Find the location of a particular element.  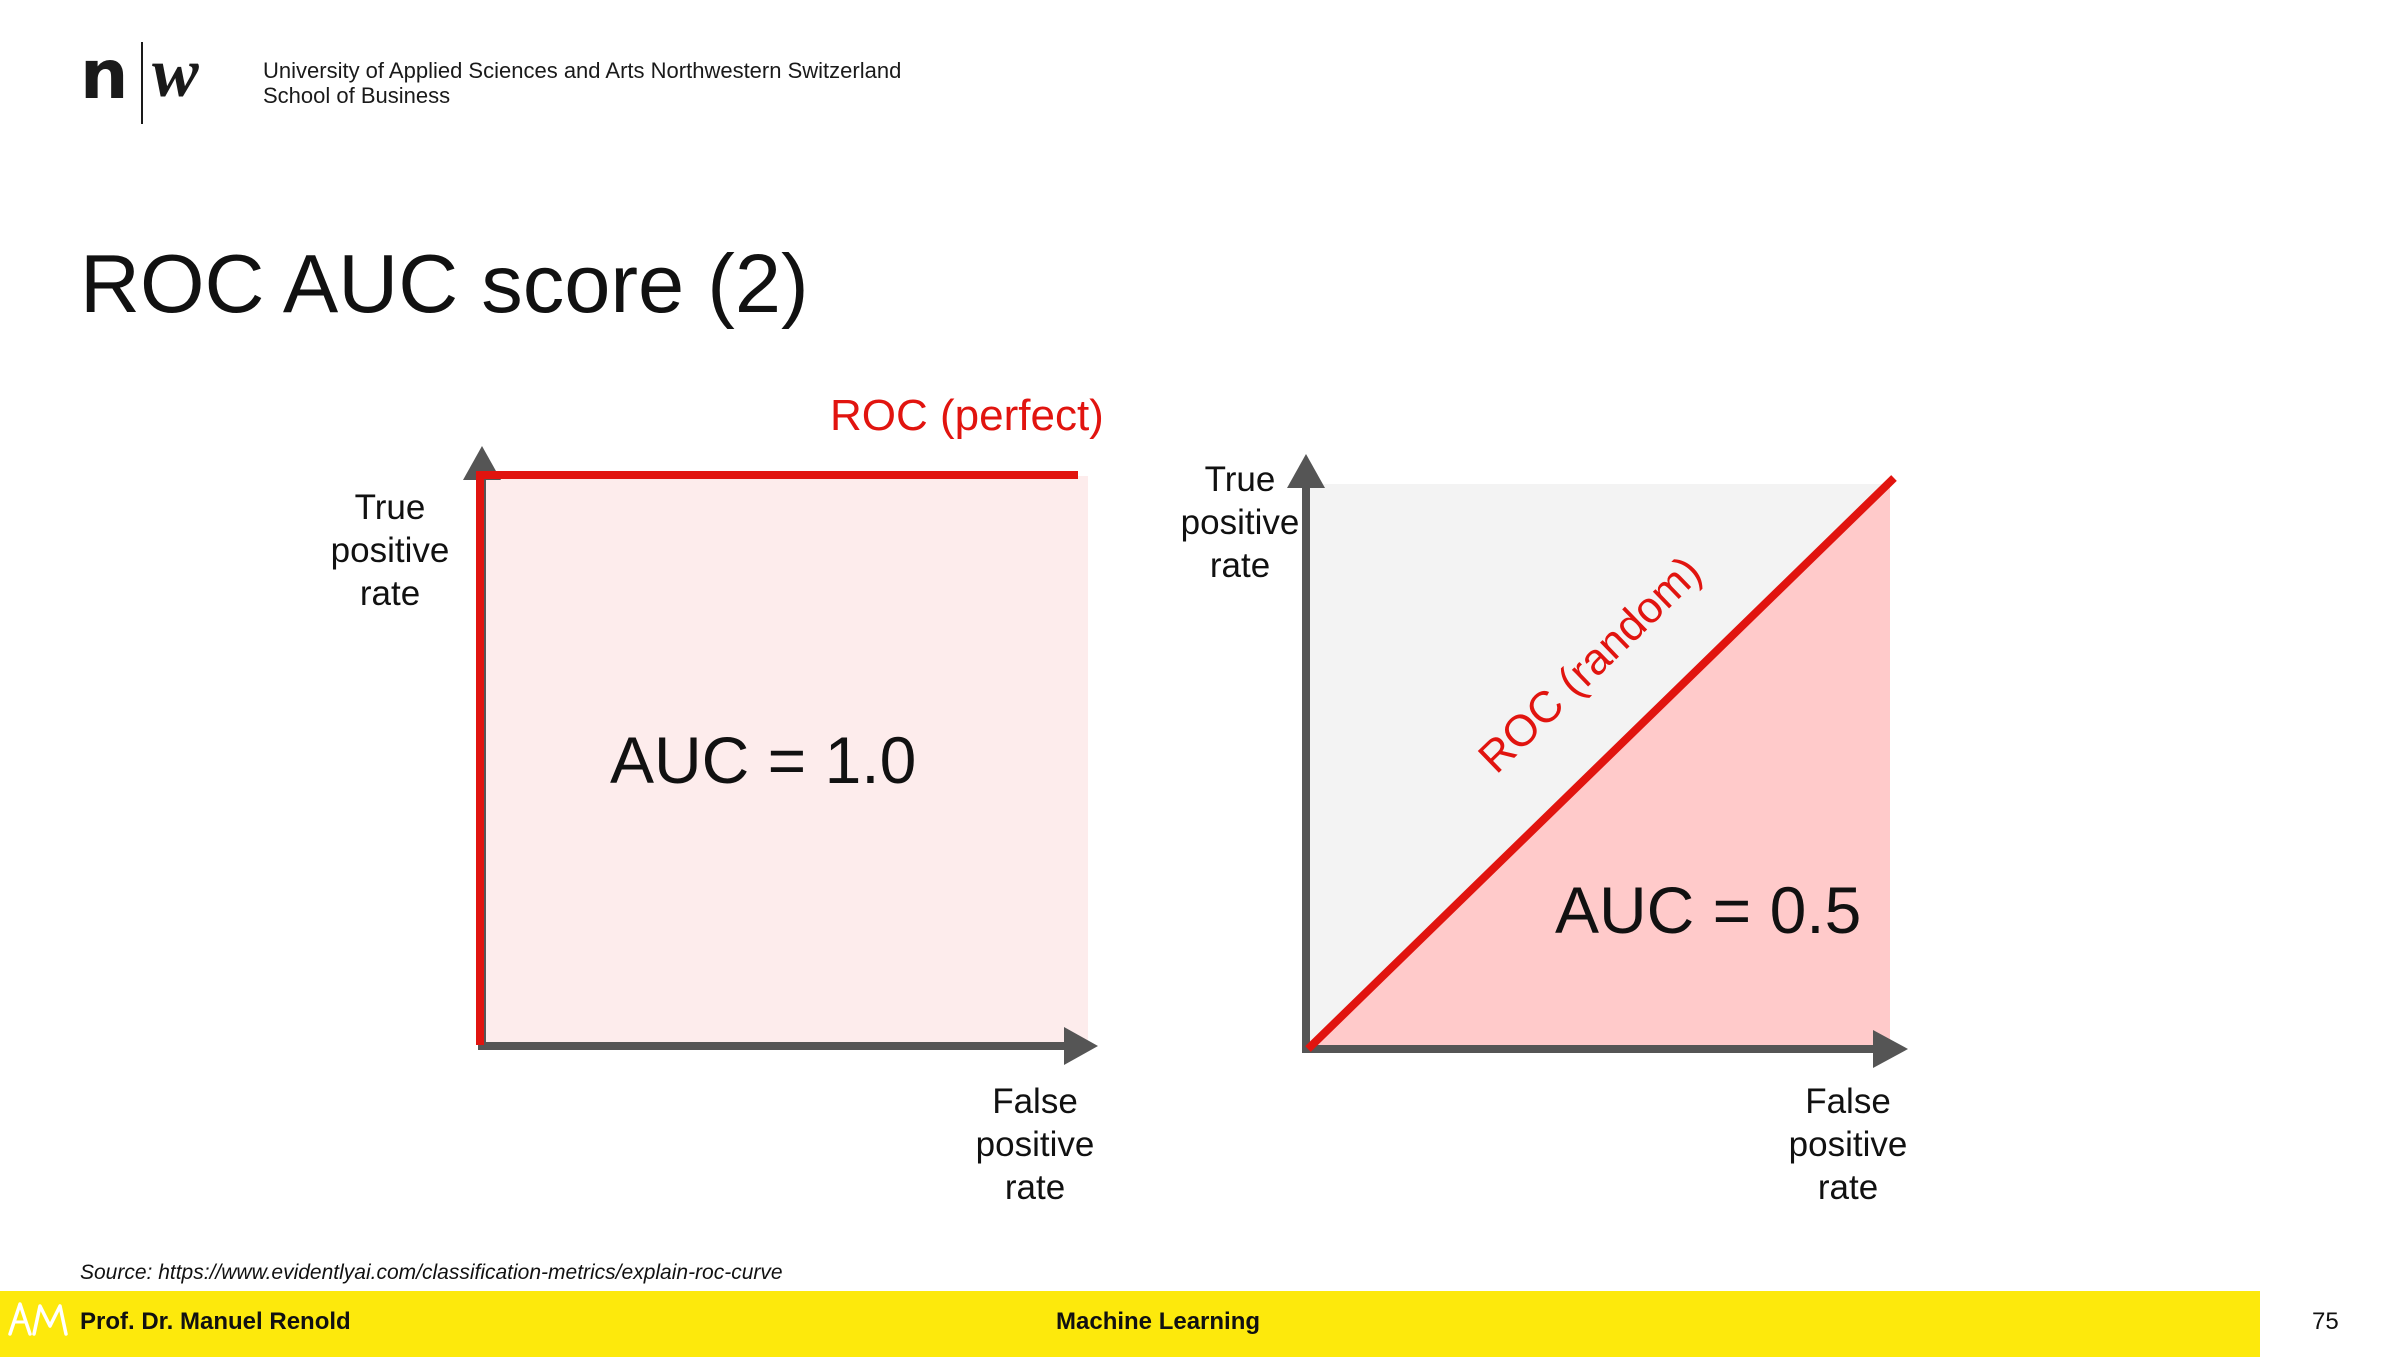

x-axis-label-right-line2: positive is located at coordinates (1848, 1144).